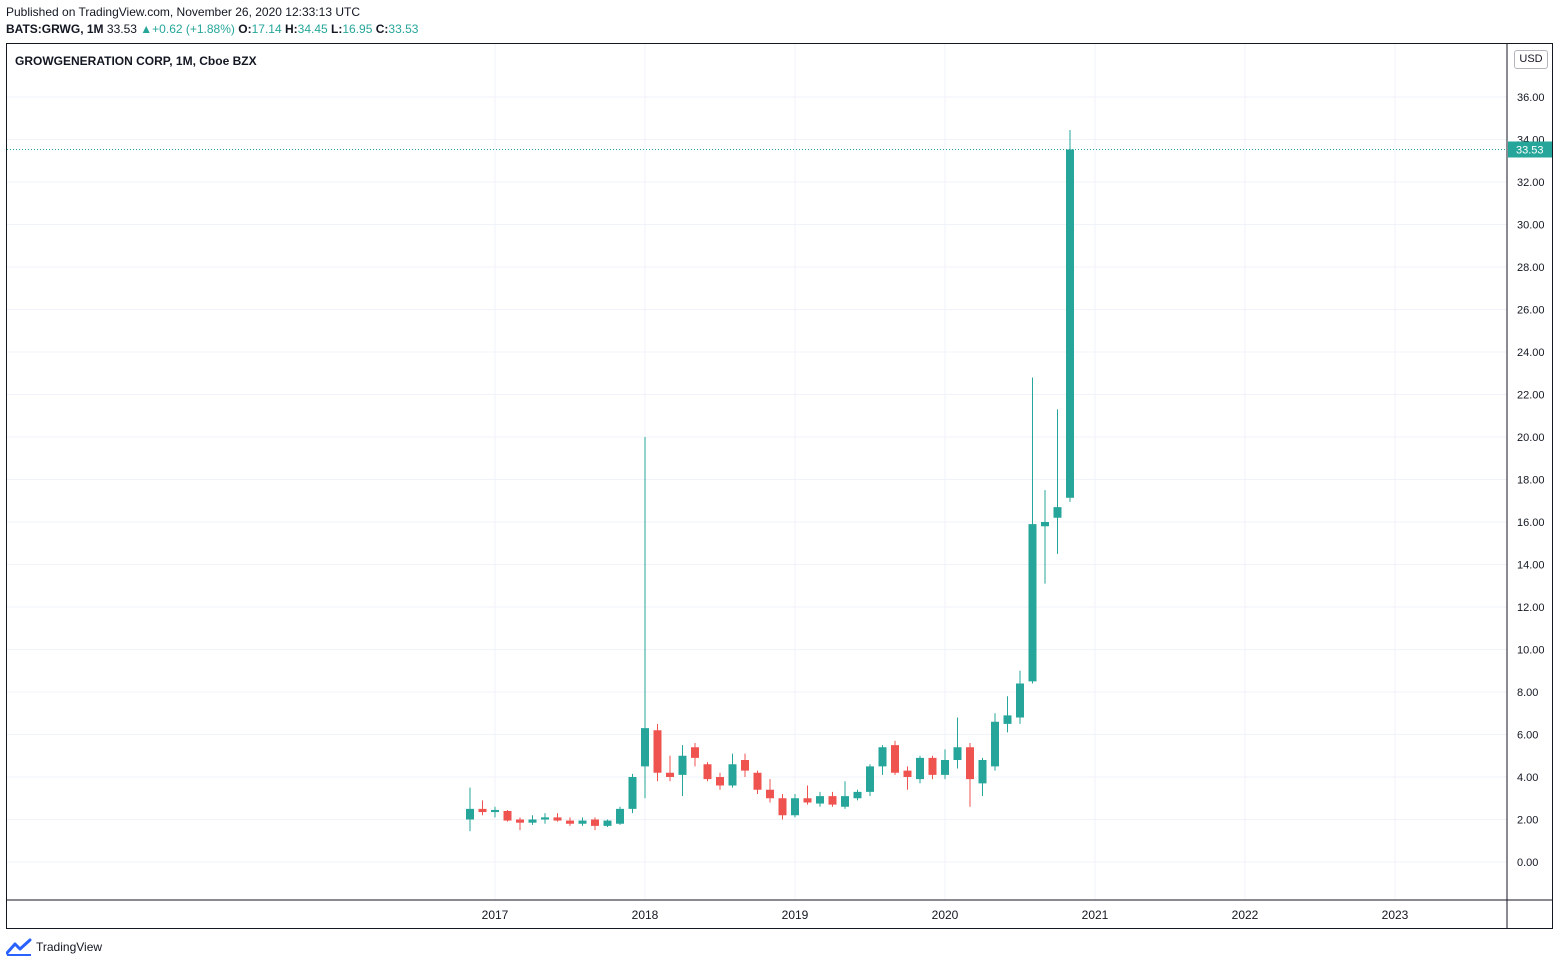  Describe the element at coordinates (403, 29) in the screenshot. I see `close-value: 33.53` at that location.